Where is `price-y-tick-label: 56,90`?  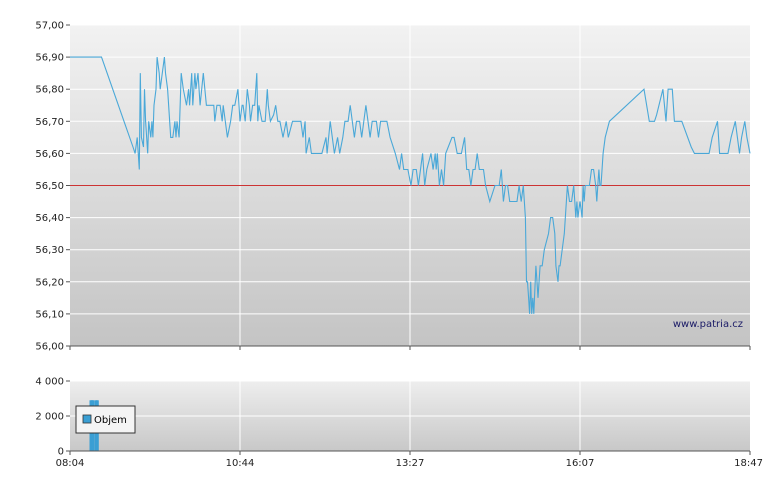 price-y-tick-label: 56,90 is located at coordinates (49, 58).